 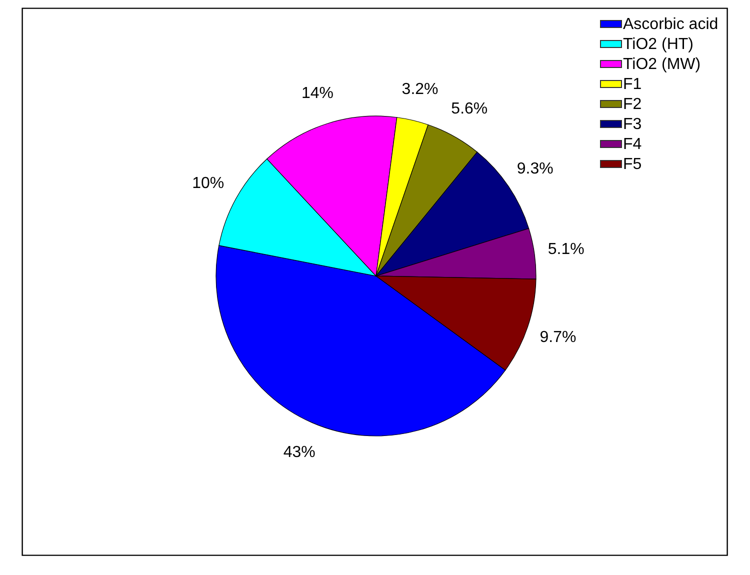 What do you see at coordinates (632, 124) in the screenshot?
I see `legend-label: F3` at bounding box center [632, 124].